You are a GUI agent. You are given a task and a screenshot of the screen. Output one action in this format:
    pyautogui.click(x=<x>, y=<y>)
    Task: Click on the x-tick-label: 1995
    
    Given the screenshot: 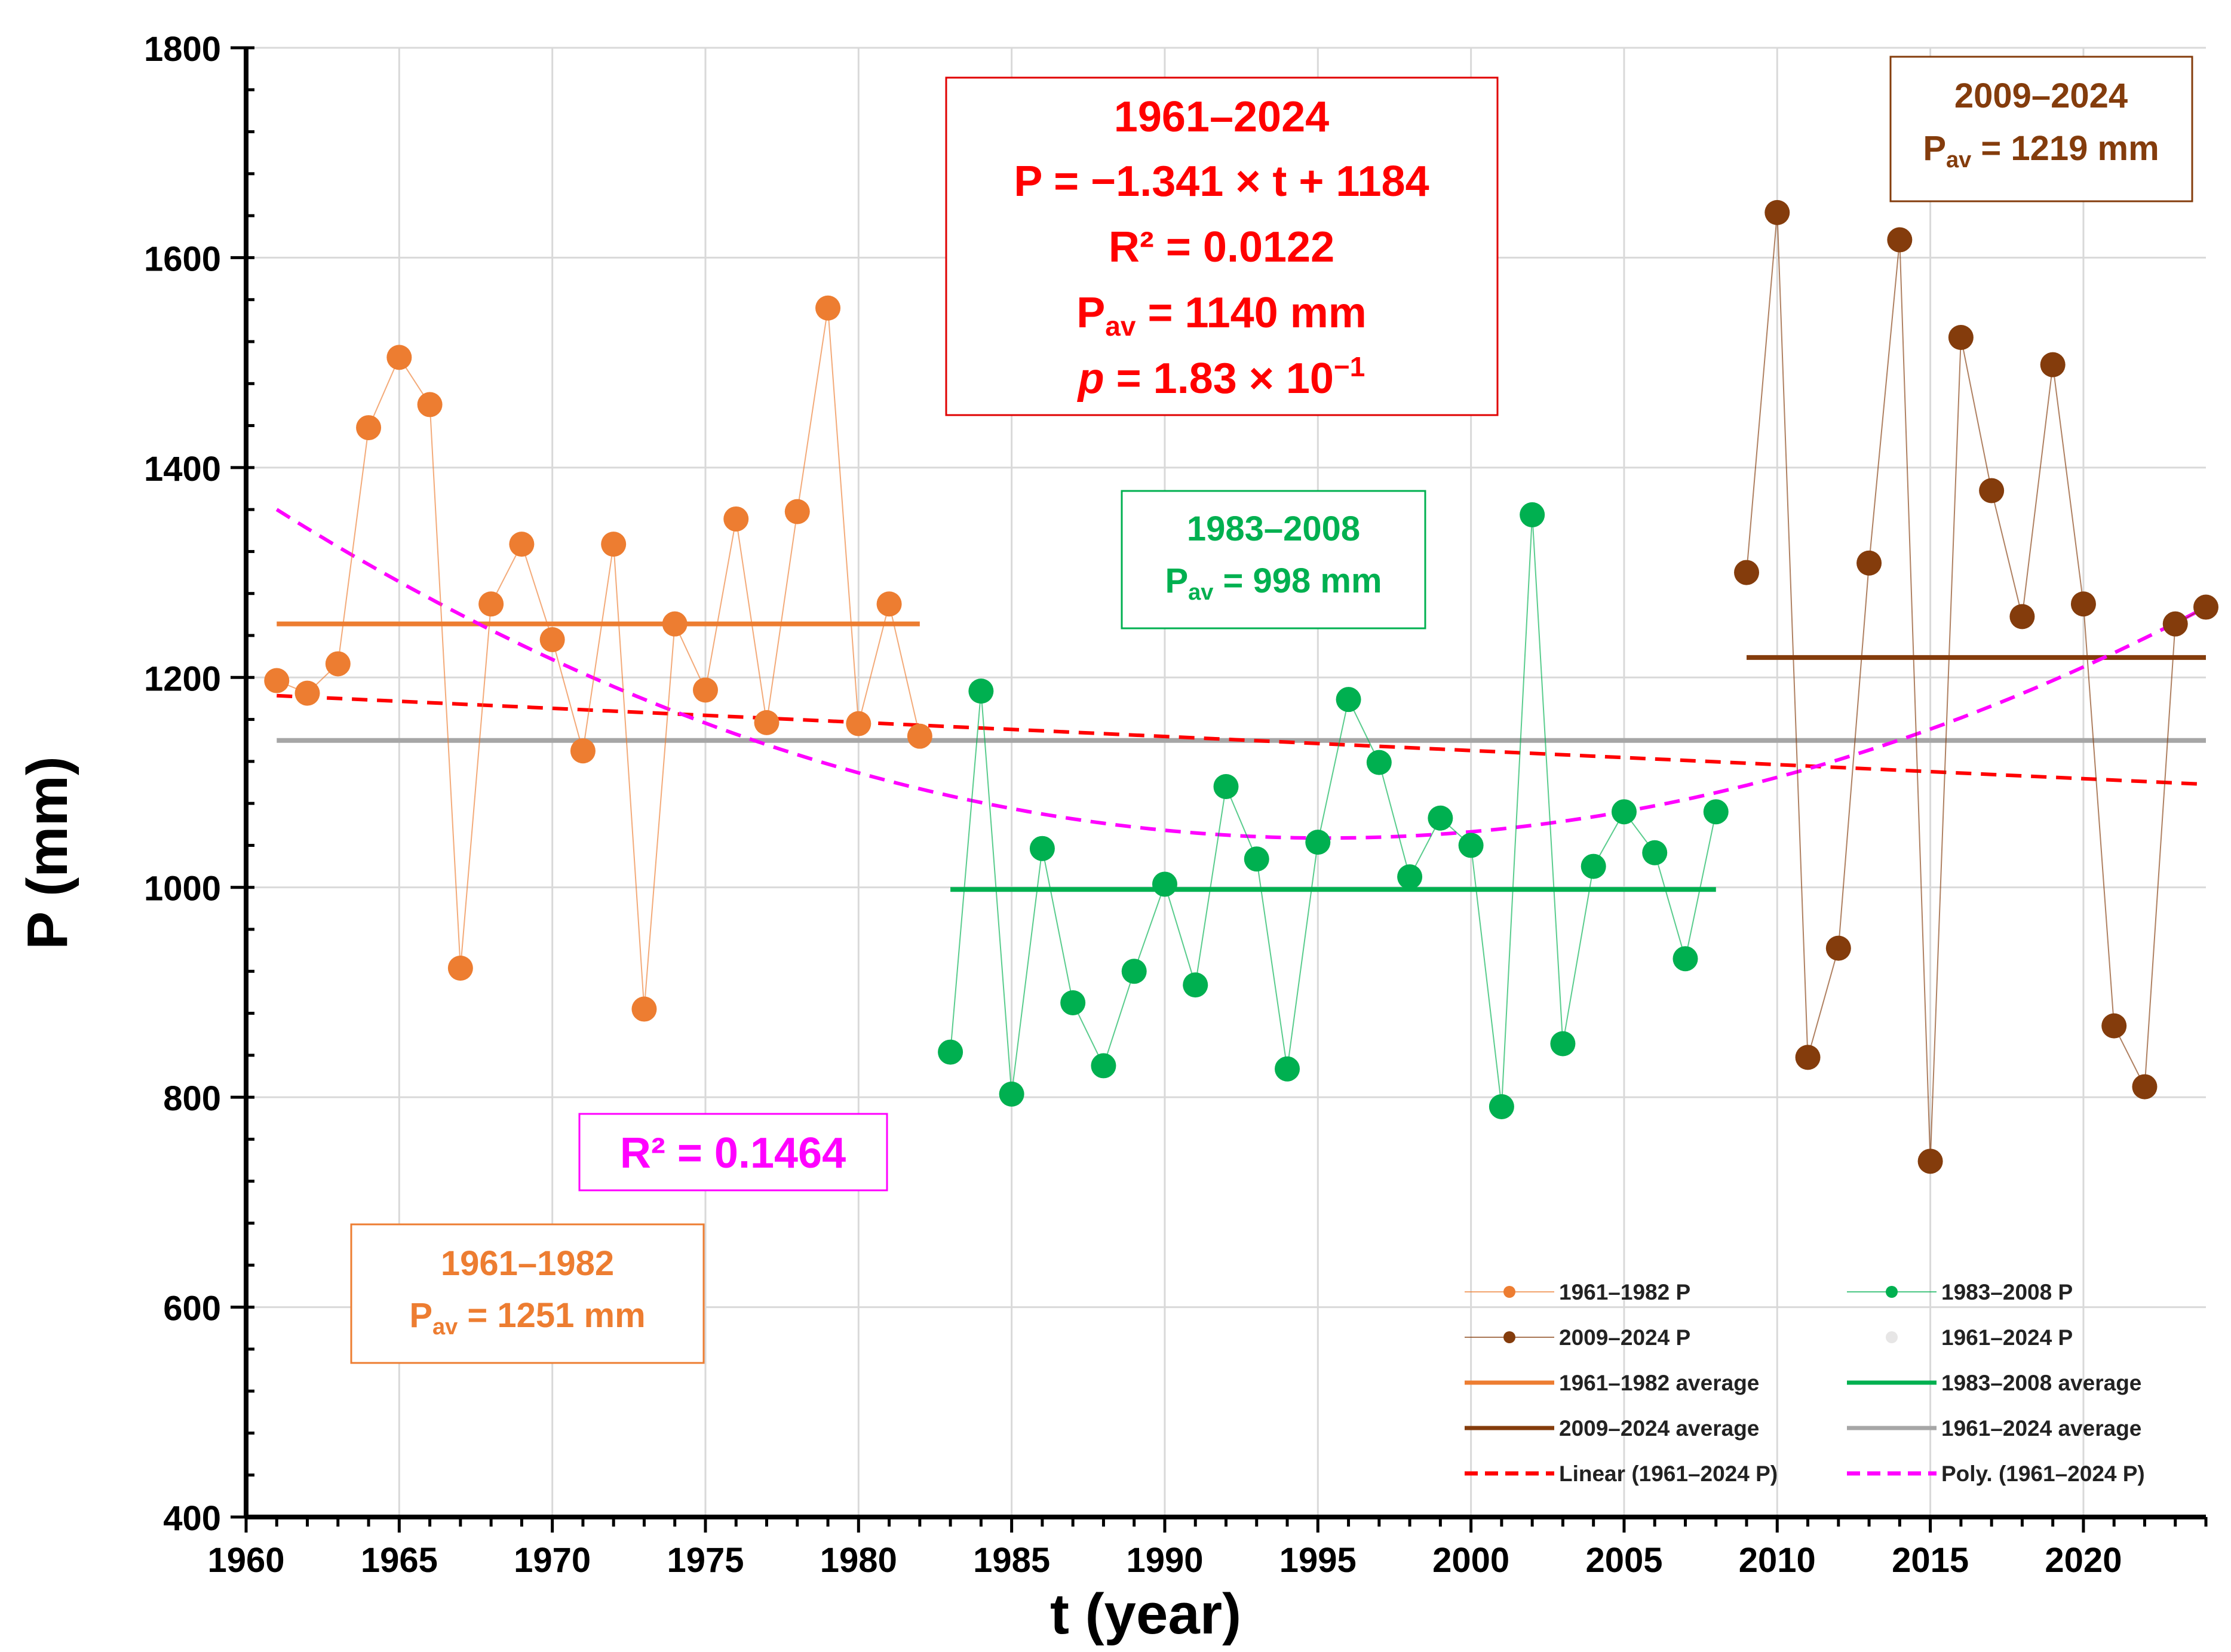 What is the action you would take?
    pyautogui.click(x=1318, y=1560)
    